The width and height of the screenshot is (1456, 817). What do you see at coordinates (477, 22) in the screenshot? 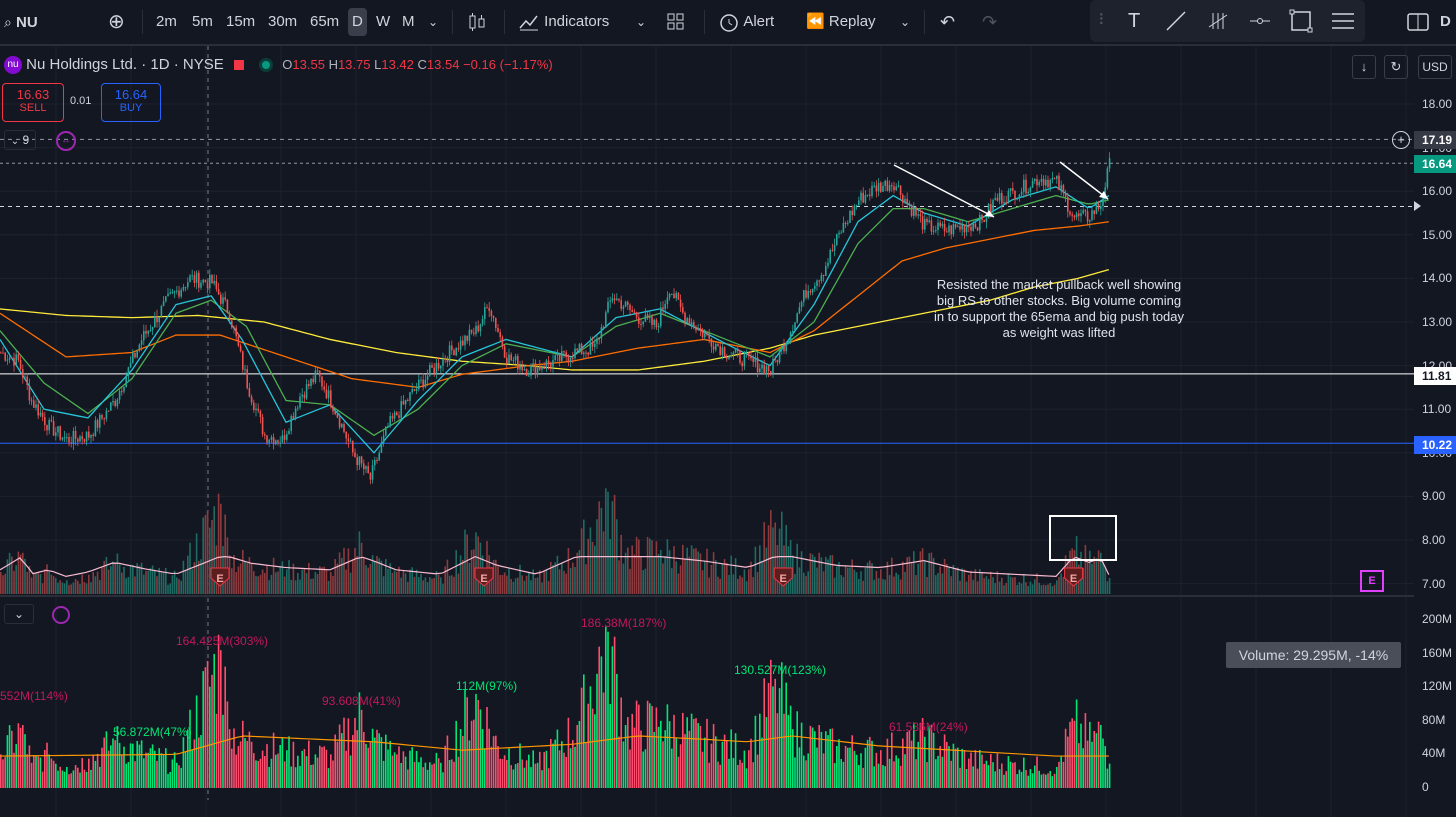
I see `candle-type-icon` at bounding box center [477, 22].